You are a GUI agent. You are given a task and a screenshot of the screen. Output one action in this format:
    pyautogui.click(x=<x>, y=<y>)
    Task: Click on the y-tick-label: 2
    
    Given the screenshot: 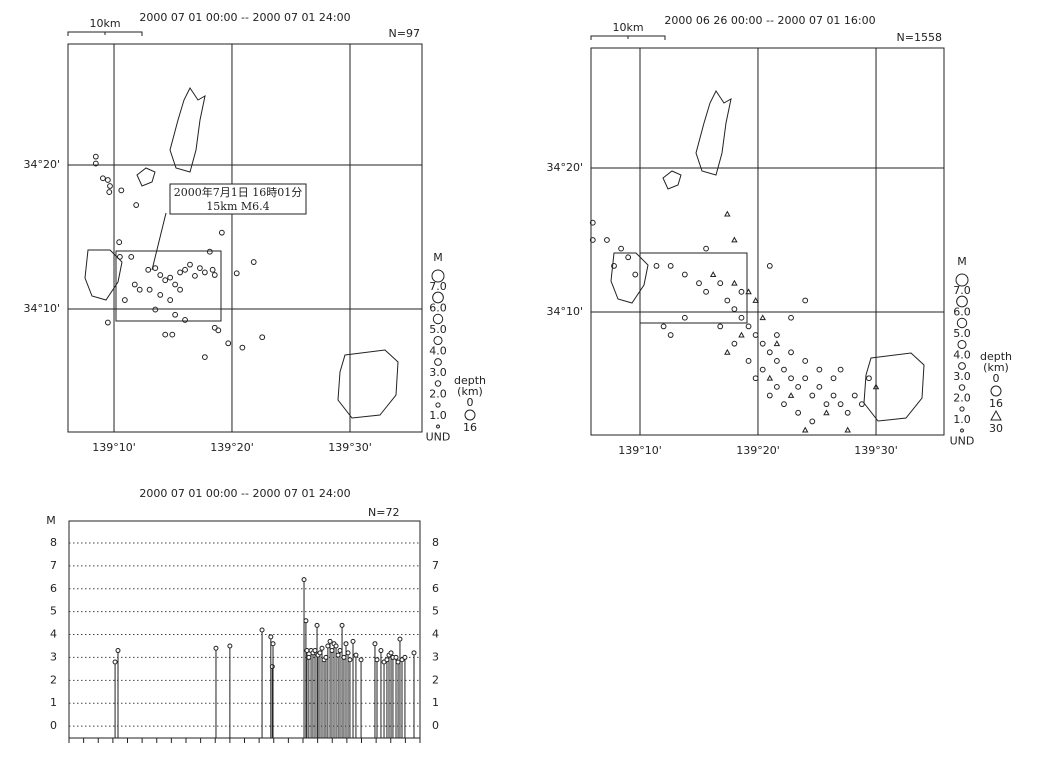 What is the action you would take?
    pyautogui.click(x=435, y=679)
    